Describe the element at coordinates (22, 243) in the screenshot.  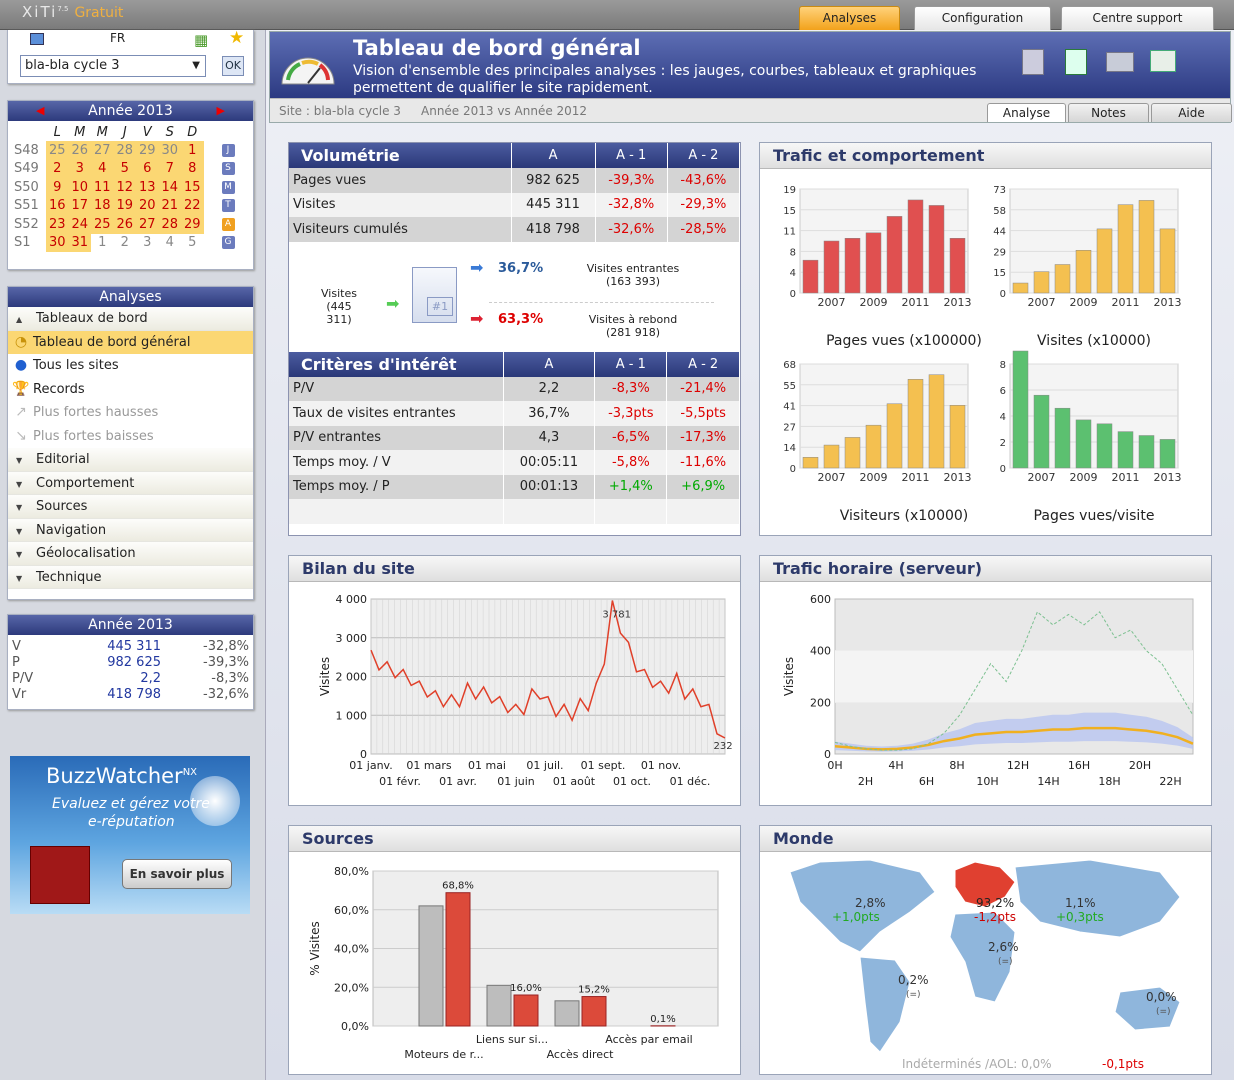
I see `week-number: S1` at that location.